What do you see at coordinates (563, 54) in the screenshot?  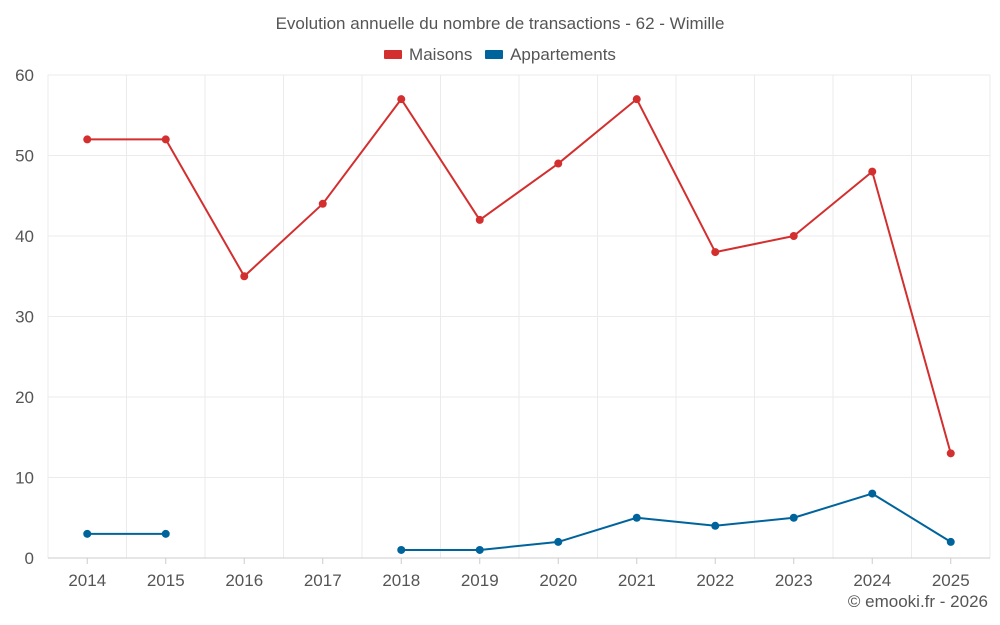 I see `legend-label-appartements: Appartements` at bounding box center [563, 54].